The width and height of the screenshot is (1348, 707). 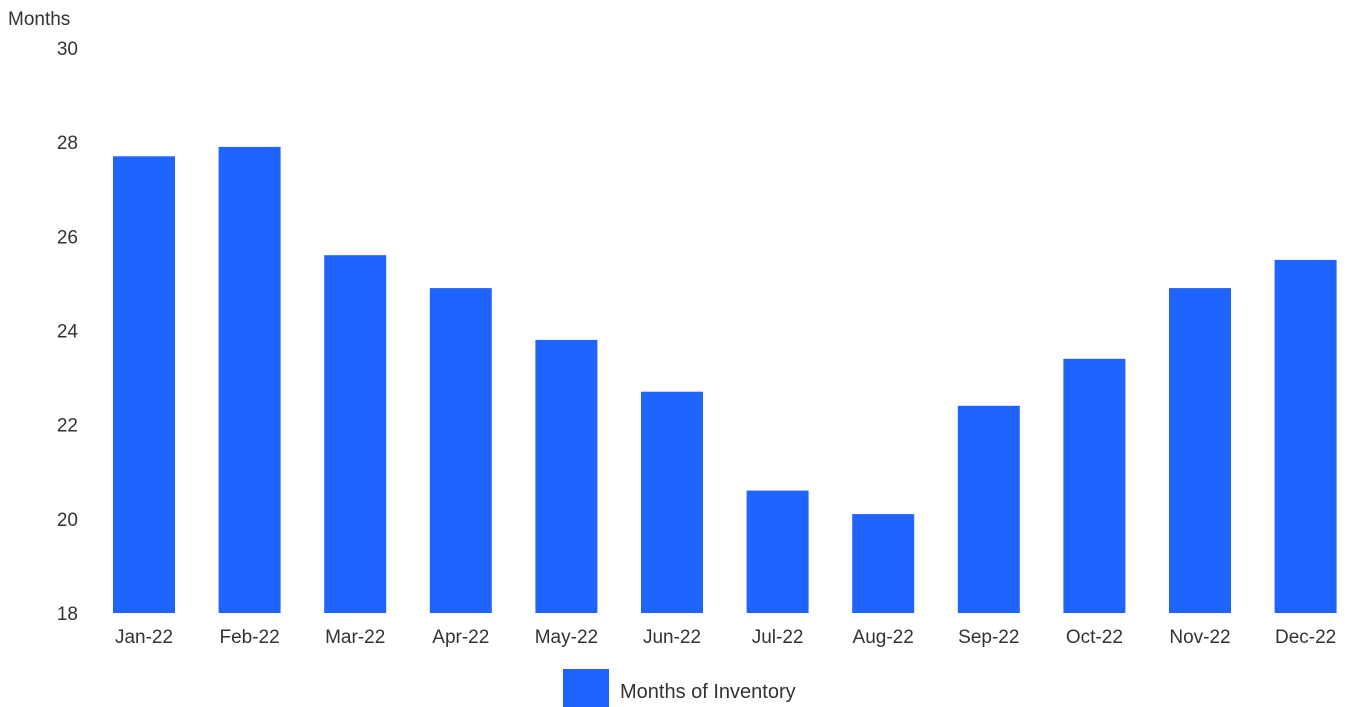 I want to click on legend-label: Months of Inventory, so click(x=708, y=692).